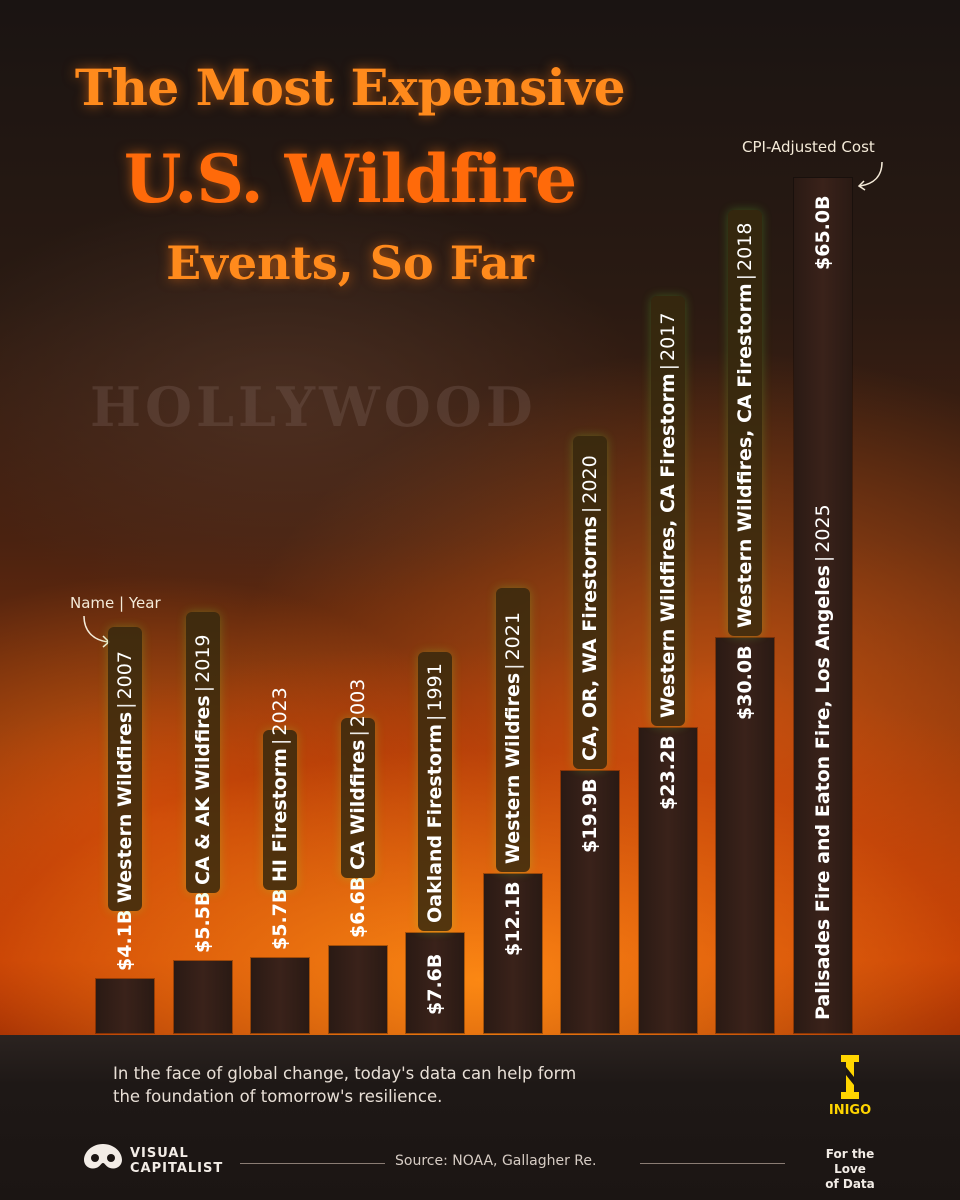 This screenshot has width=960, height=1200. What do you see at coordinates (357, 805) in the screenshot?
I see `category-name: CA Wildfires` at bounding box center [357, 805].